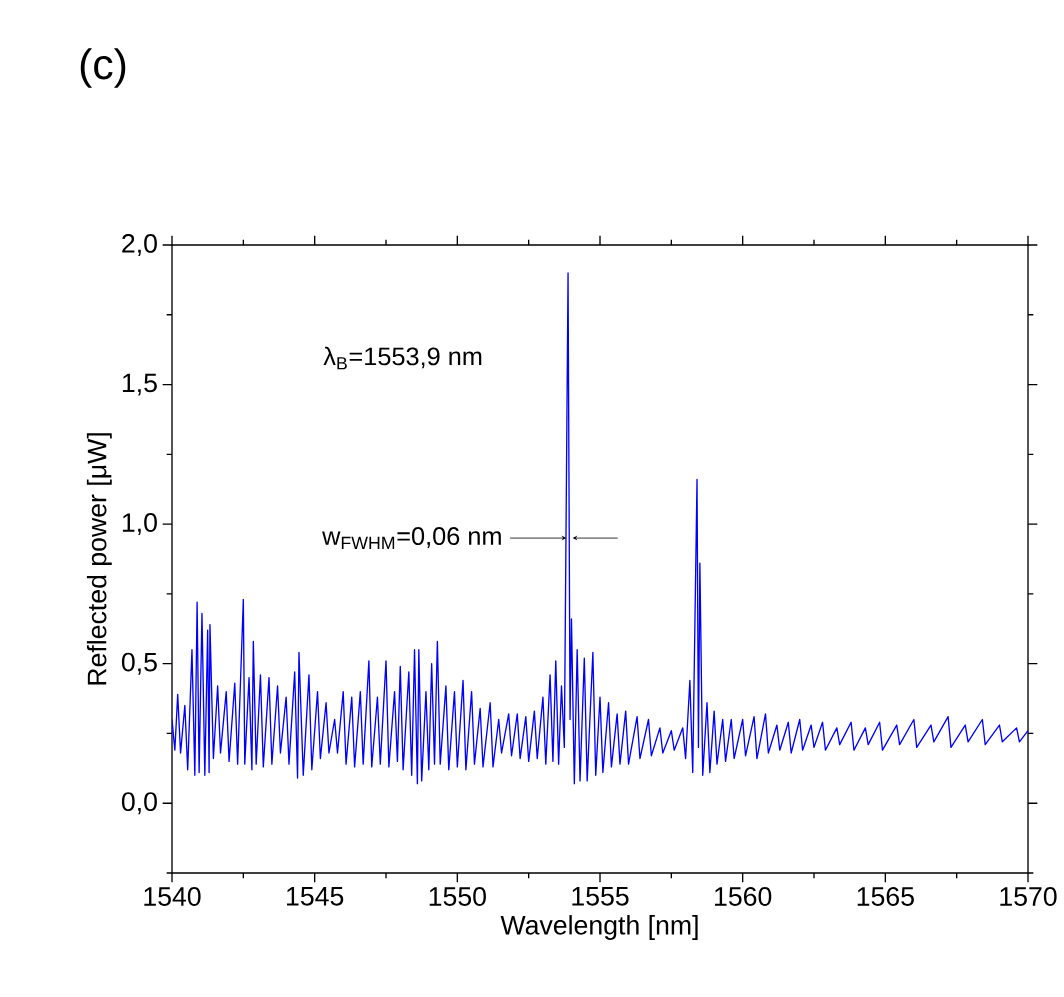  I want to click on x-axis-title: Wavelength [nm], so click(599, 927).